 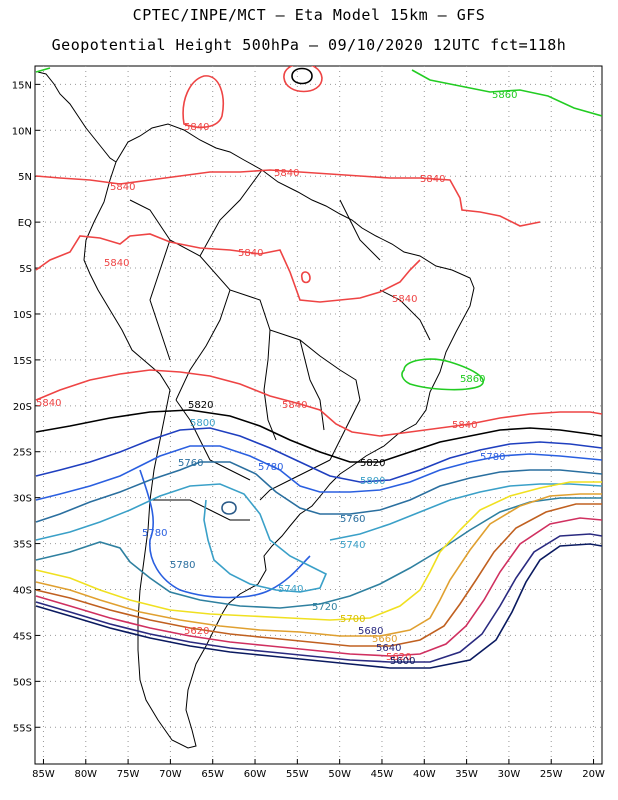 I want to click on lat-tick-label: 5S, so click(x=25, y=269).